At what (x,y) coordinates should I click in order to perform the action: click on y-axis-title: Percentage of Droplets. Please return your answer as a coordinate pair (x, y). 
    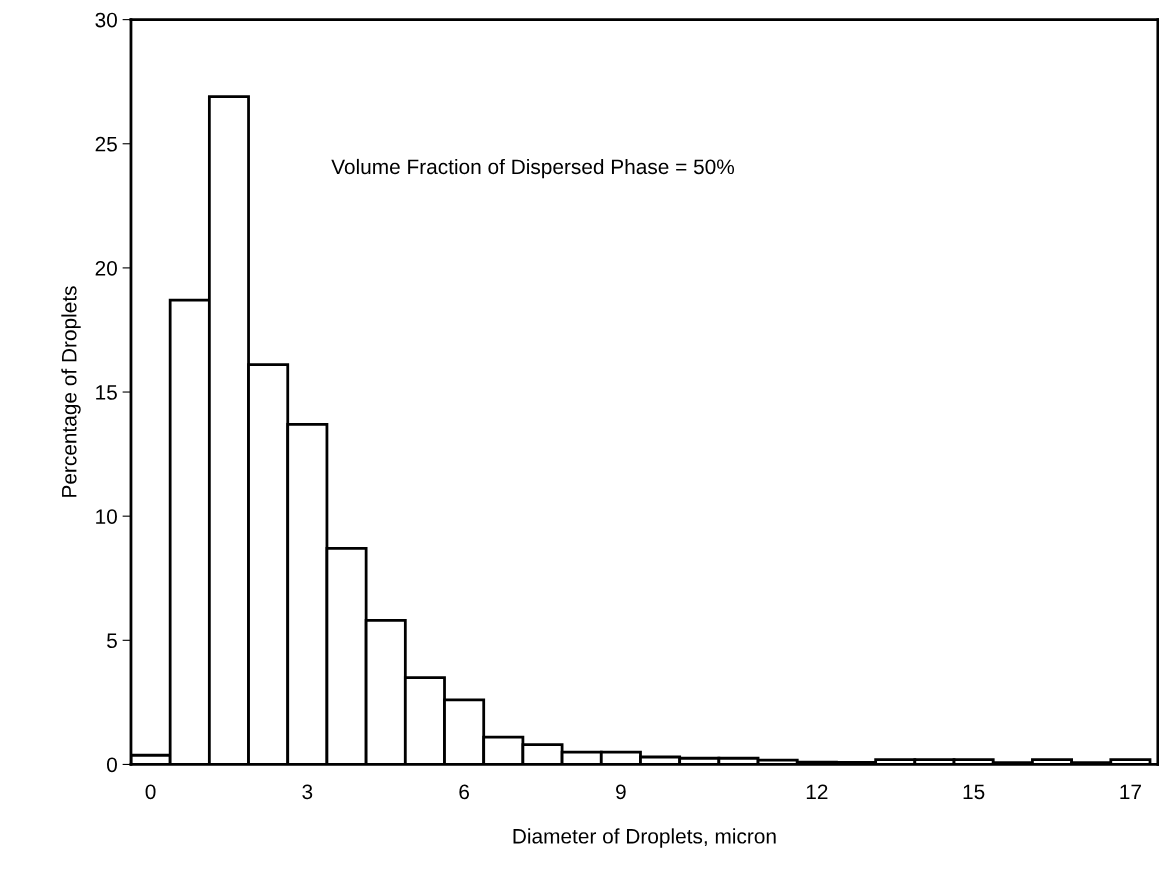
    Looking at the image, I should click on (71, 391).